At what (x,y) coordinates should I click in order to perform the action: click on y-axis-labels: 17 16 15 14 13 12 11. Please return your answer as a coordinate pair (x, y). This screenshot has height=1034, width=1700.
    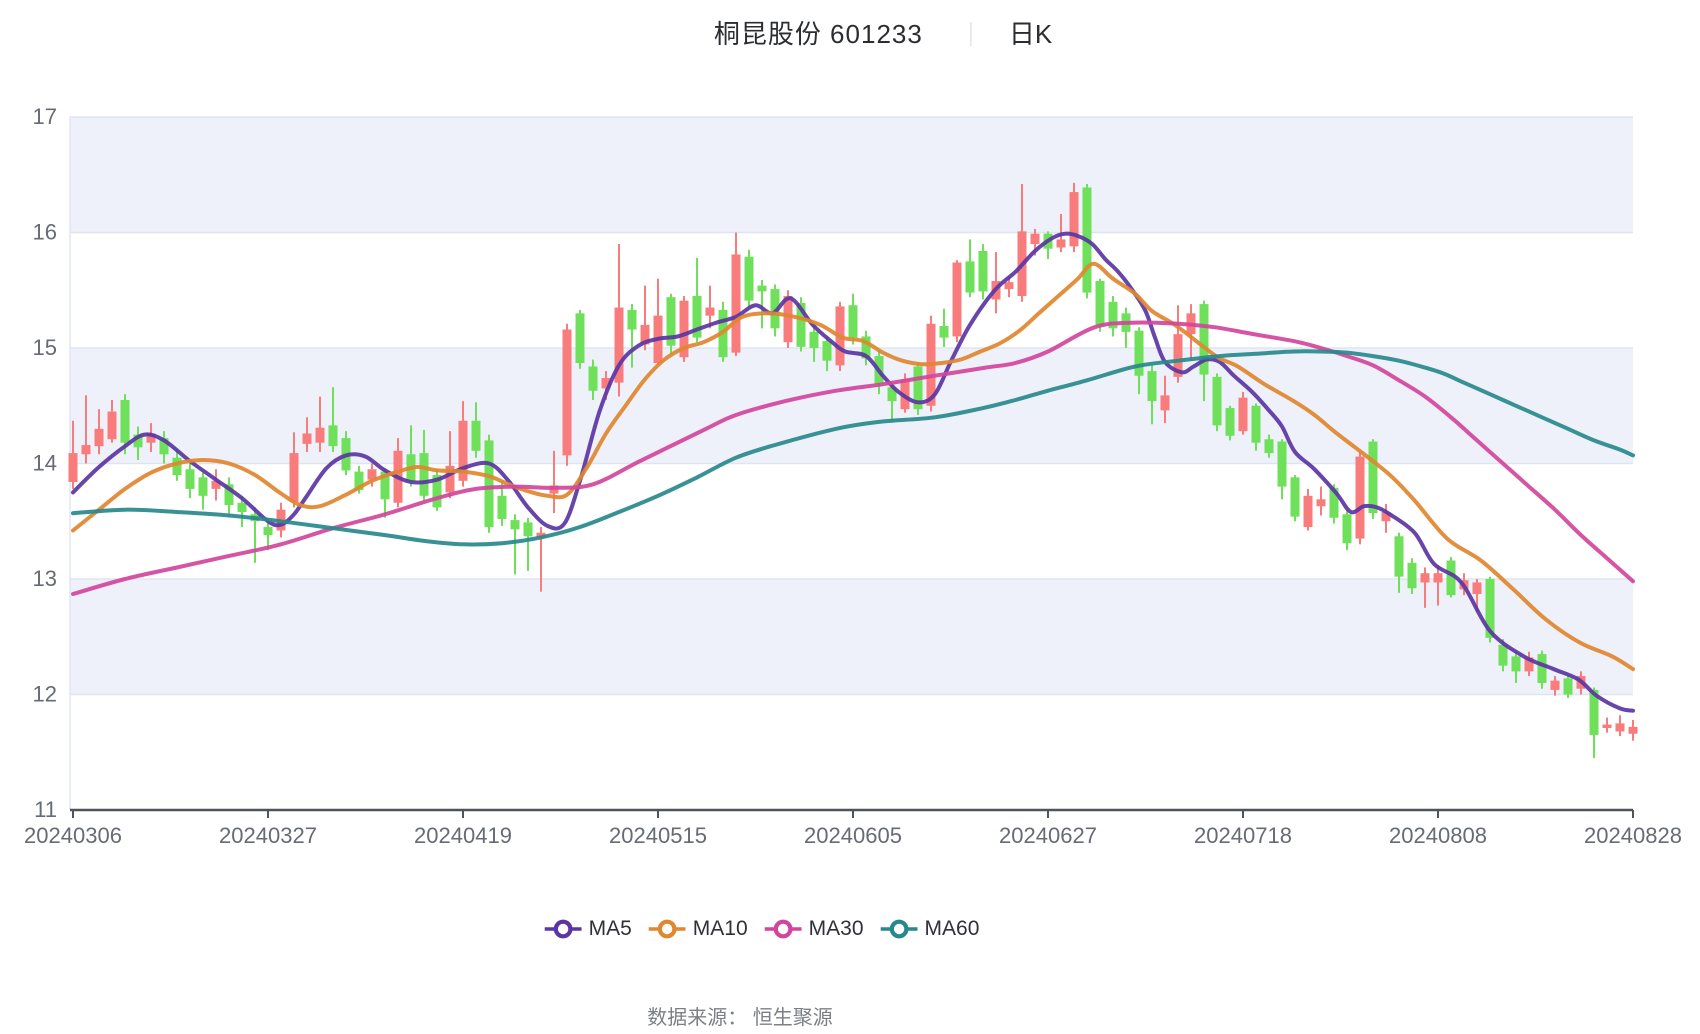
    Looking at the image, I should click on (45, 463).